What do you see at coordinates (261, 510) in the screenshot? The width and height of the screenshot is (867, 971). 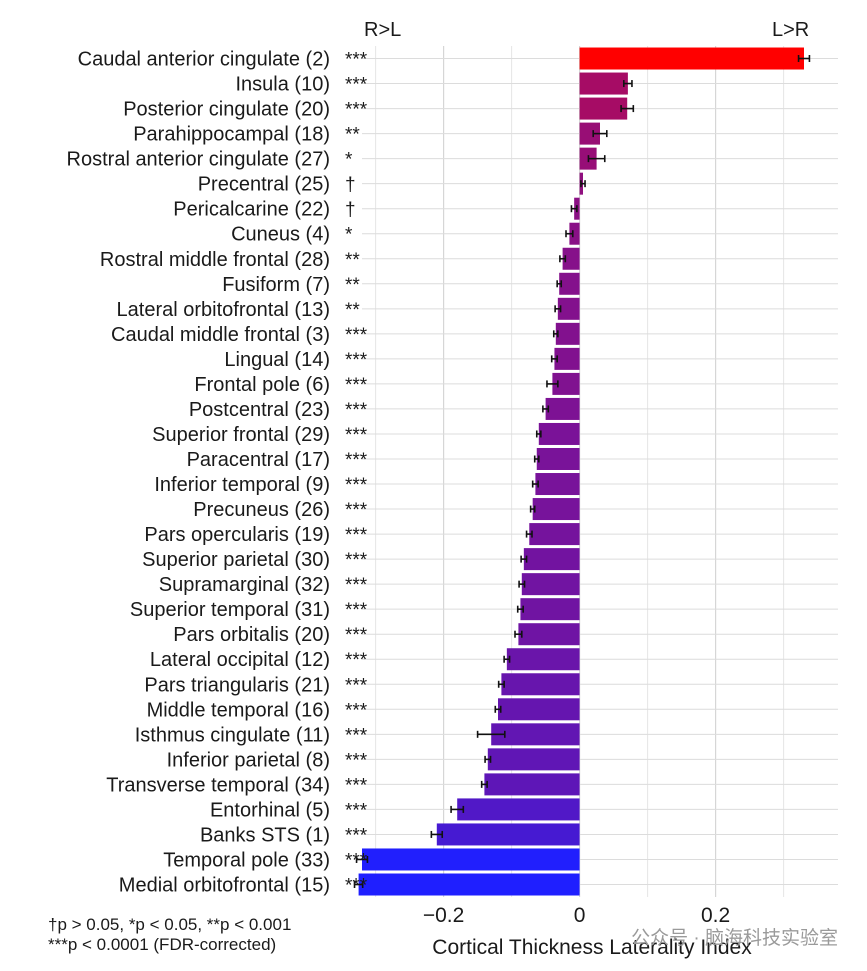 I see `category-label: Precuneus (26)` at bounding box center [261, 510].